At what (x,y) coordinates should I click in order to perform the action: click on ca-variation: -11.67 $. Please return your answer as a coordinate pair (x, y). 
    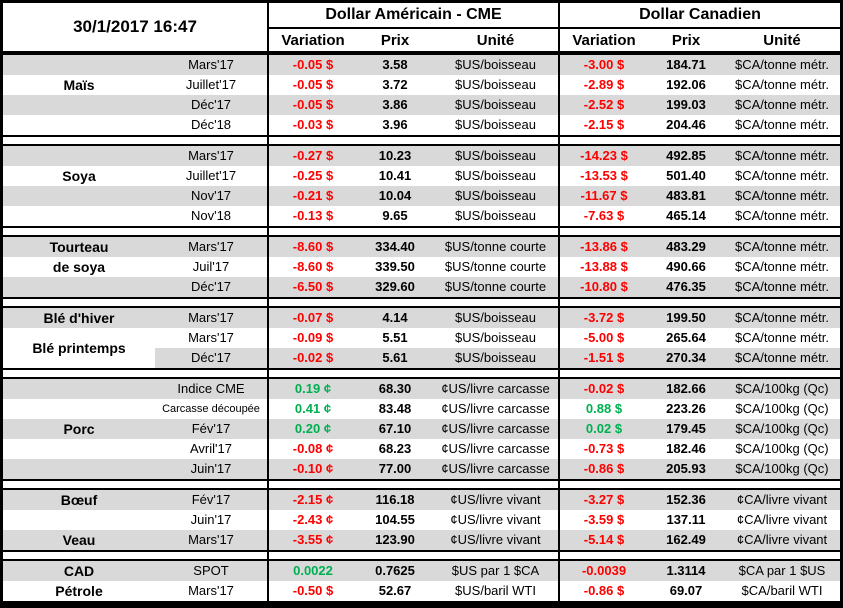
    Looking at the image, I should click on (603, 196).